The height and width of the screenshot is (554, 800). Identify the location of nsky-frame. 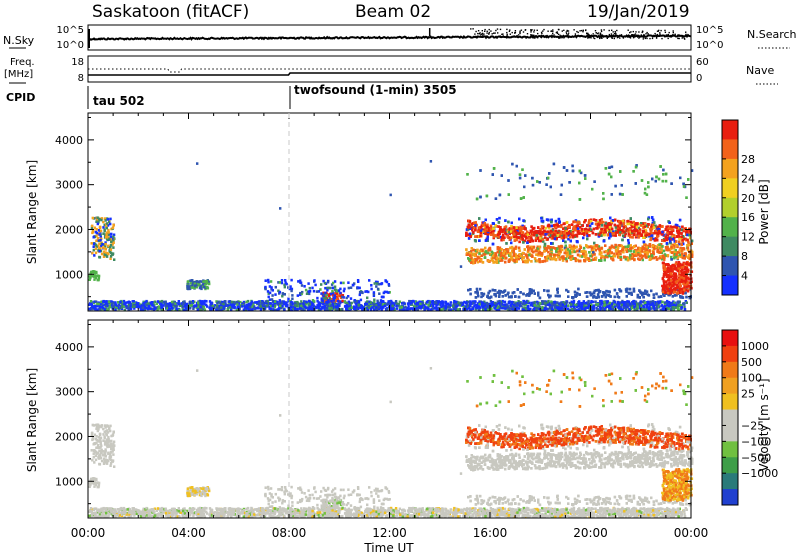
(389, 37).